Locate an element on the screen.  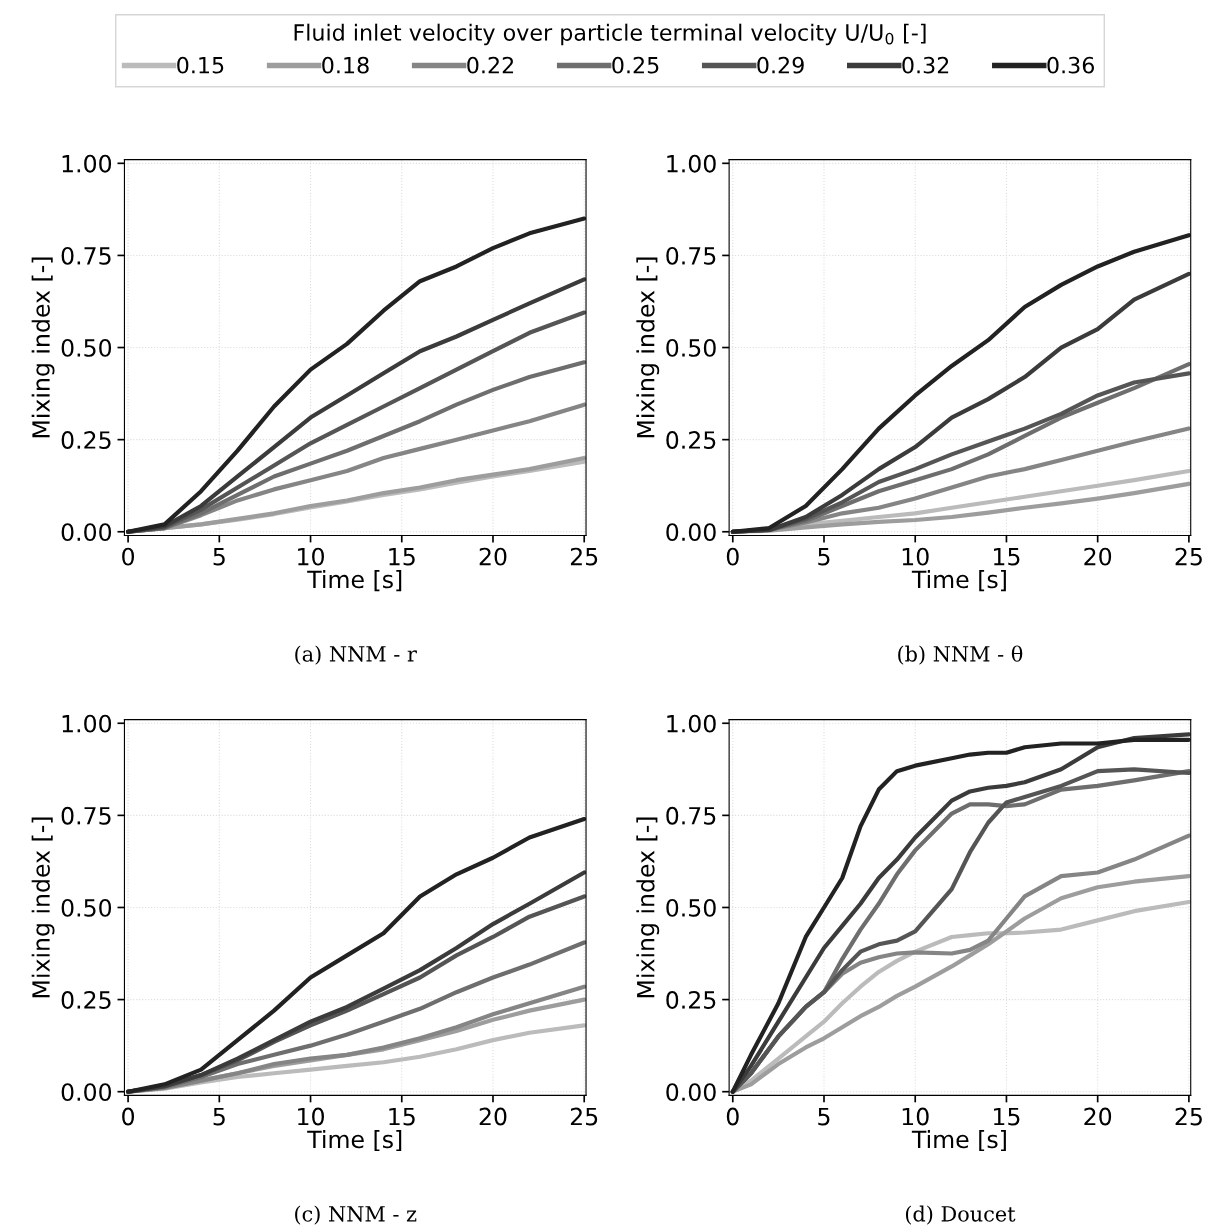
text: (d) Doucet is located at coordinates (960, 1215).